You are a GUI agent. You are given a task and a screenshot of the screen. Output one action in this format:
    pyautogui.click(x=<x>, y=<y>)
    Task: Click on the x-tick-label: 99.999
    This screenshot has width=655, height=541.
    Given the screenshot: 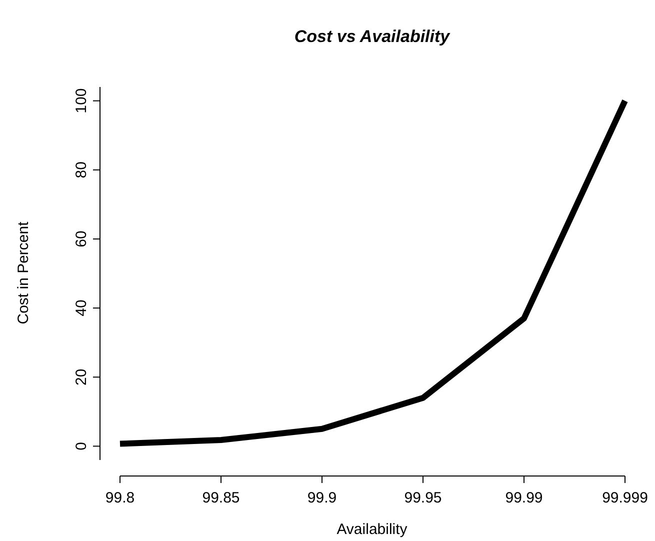 What is the action you would take?
    pyautogui.click(x=625, y=498)
    